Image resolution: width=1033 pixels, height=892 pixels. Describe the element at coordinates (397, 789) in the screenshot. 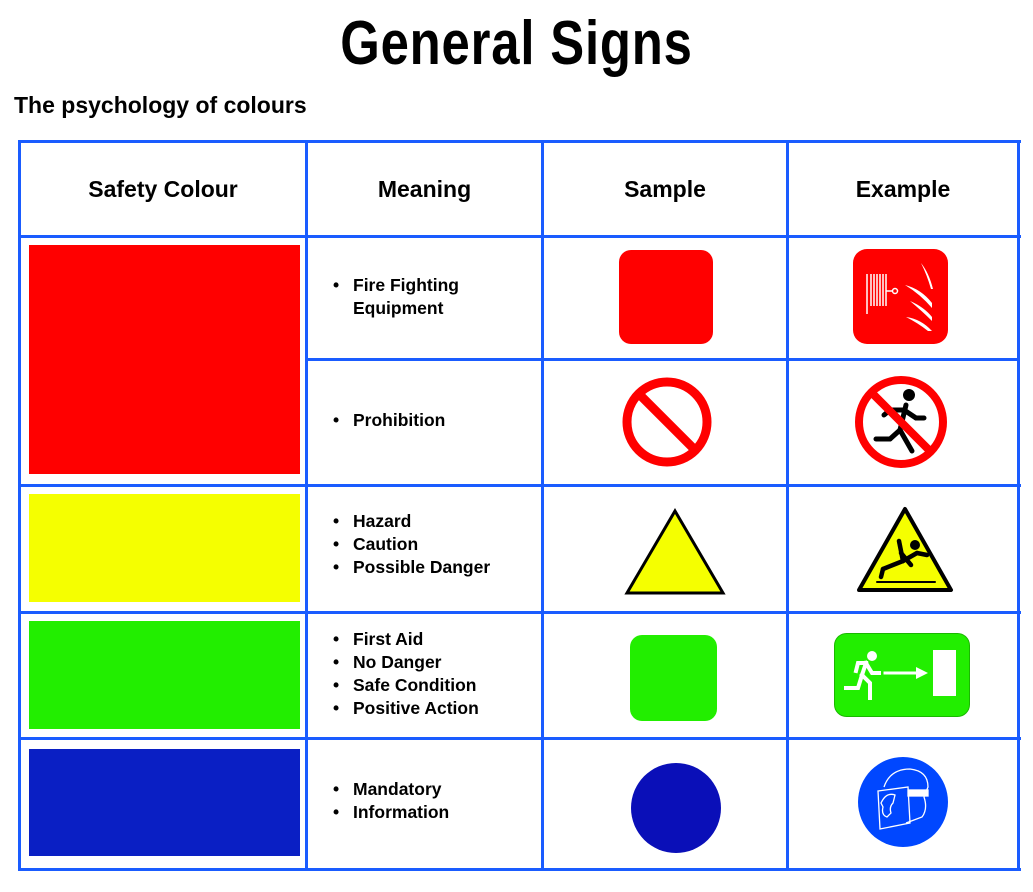

I see `meaning-item: Mandatory` at that location.